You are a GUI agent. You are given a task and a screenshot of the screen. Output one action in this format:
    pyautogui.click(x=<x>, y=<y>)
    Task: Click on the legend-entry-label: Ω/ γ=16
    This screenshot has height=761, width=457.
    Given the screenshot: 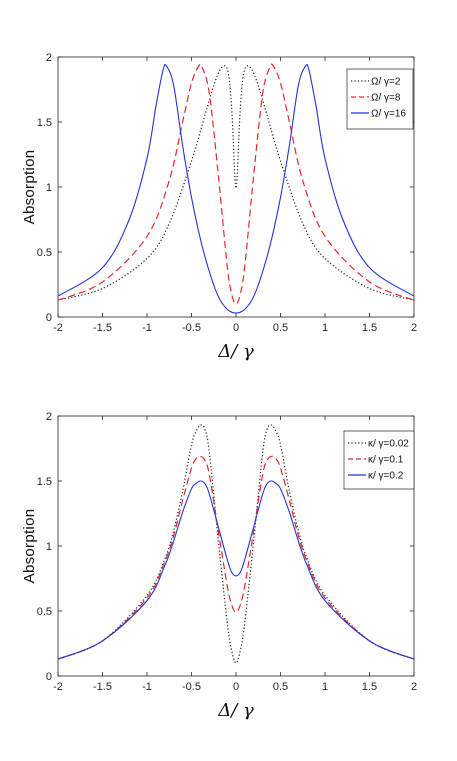 What is the action you would take?
    pyautogui.click(x=388, y=114)
    